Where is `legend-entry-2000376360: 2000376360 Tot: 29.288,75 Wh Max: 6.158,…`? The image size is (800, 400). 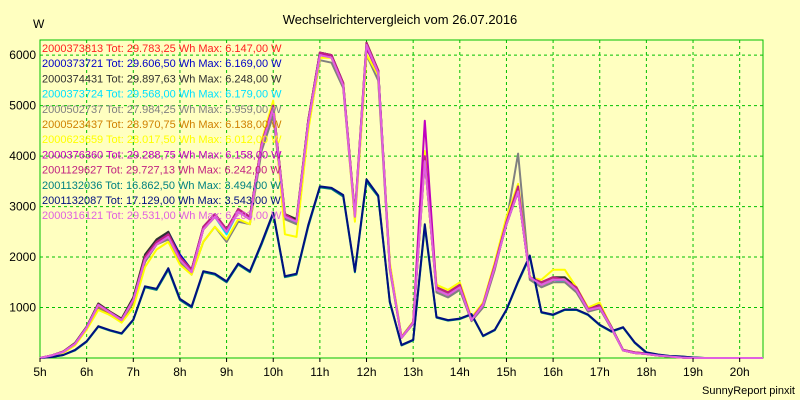
legend-entry-2000376360: 2000376360 Tot: 29.288,75 Wh Max: 6.158,… is located at coordinates (162, 155).